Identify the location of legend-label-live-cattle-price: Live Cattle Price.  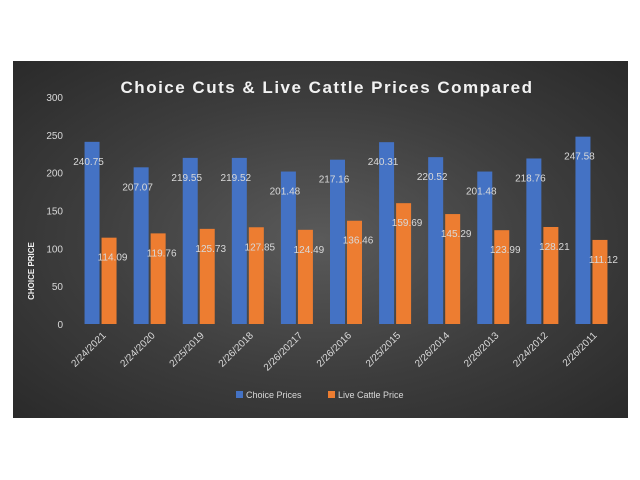
(371, 395).